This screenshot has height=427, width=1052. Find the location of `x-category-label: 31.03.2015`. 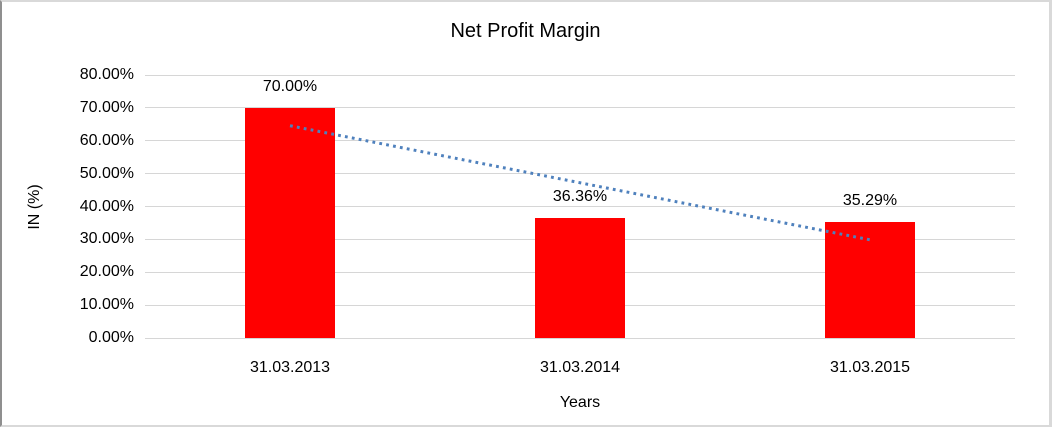

x-category-label: 31.03.2015 is located at coordinates (870, 367).